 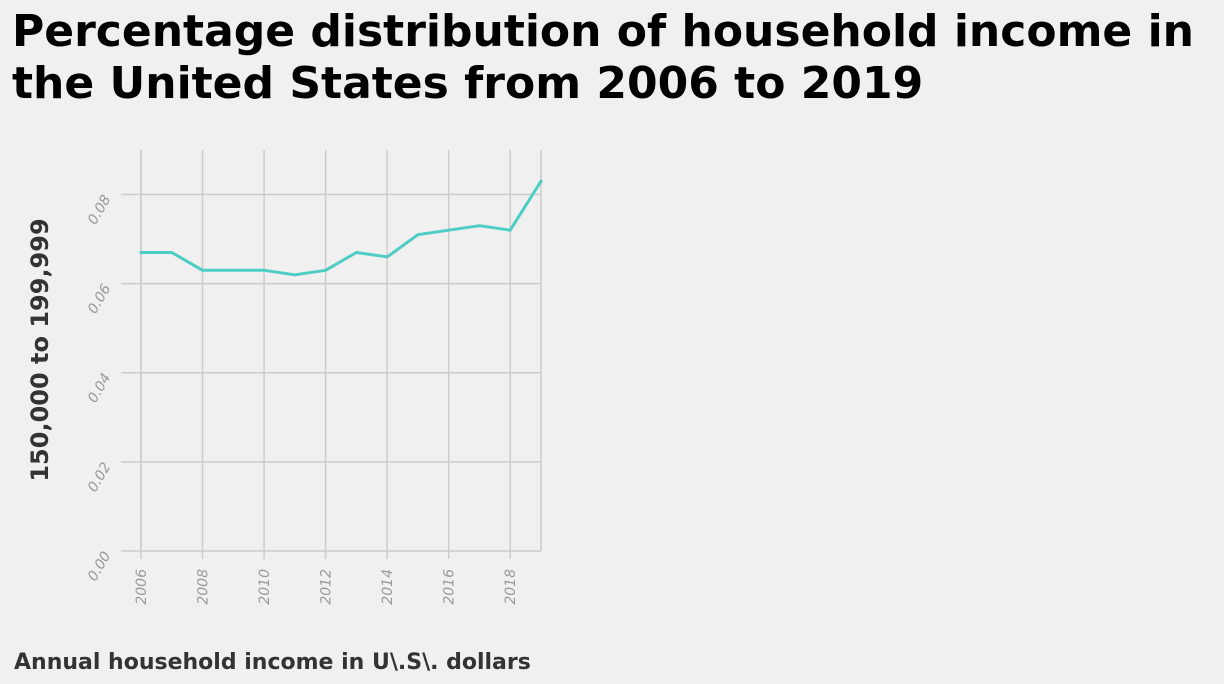 I want to click on y-tick-label: 0.04, so click(x=99, y=388).